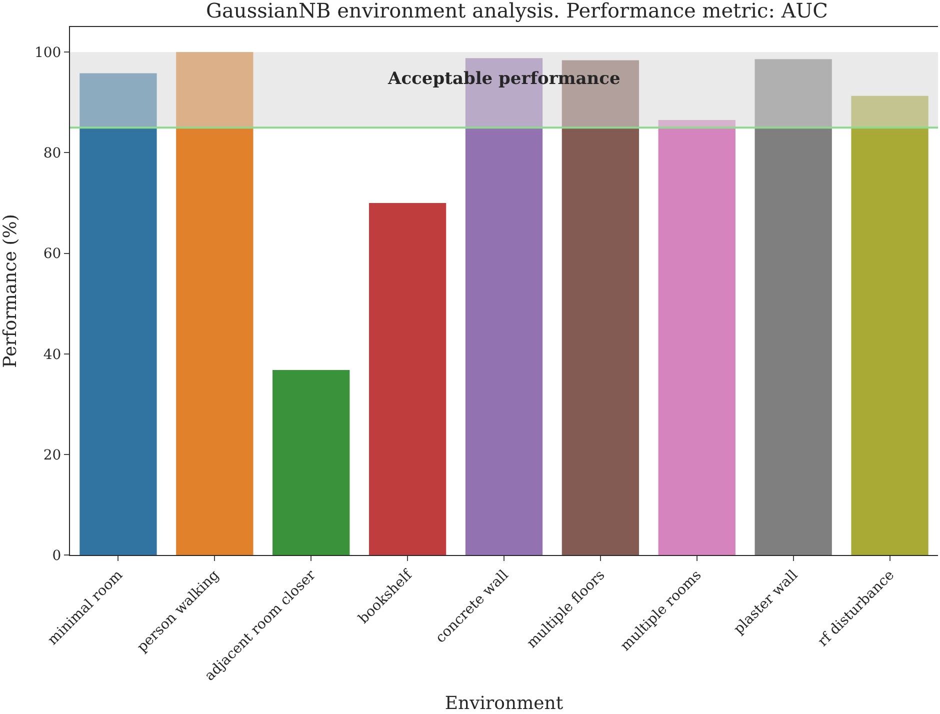  I want to click on y-axis-title: Performance (%), so click(10, 291).